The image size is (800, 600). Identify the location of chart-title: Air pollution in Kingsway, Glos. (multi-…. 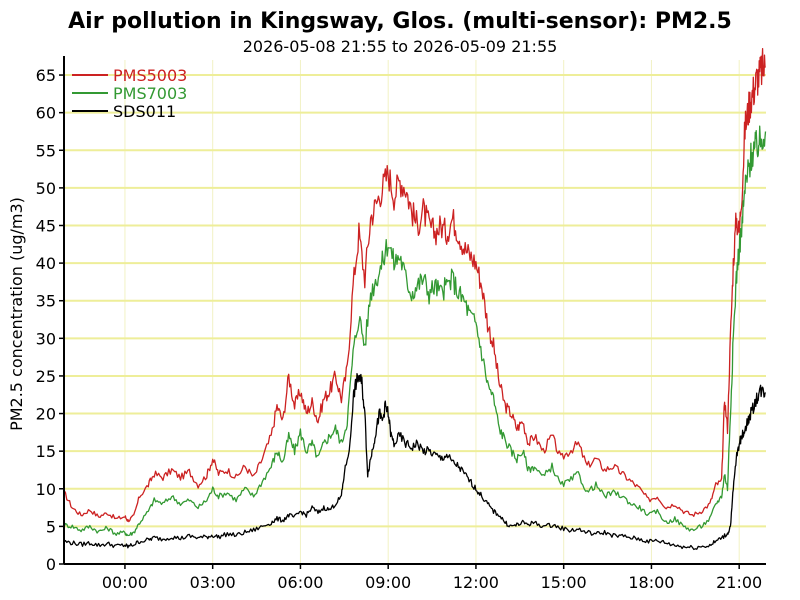
(400, 21).